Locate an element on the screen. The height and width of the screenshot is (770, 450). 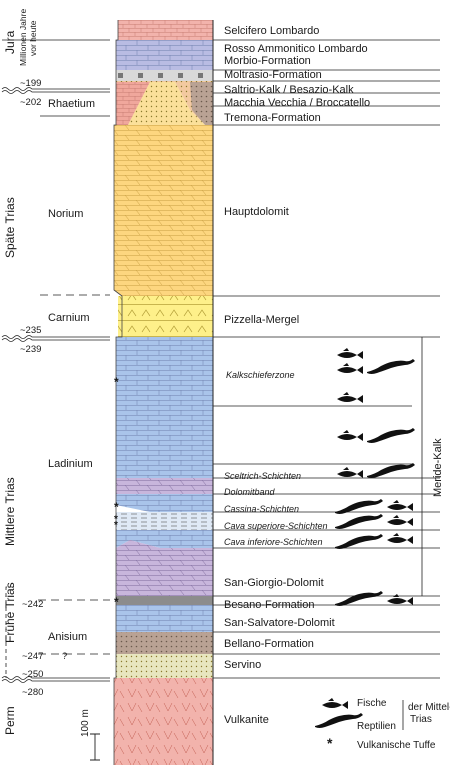
formation-cava-sup: Cava superiore-Schichten is located at coordinates (276, 526).